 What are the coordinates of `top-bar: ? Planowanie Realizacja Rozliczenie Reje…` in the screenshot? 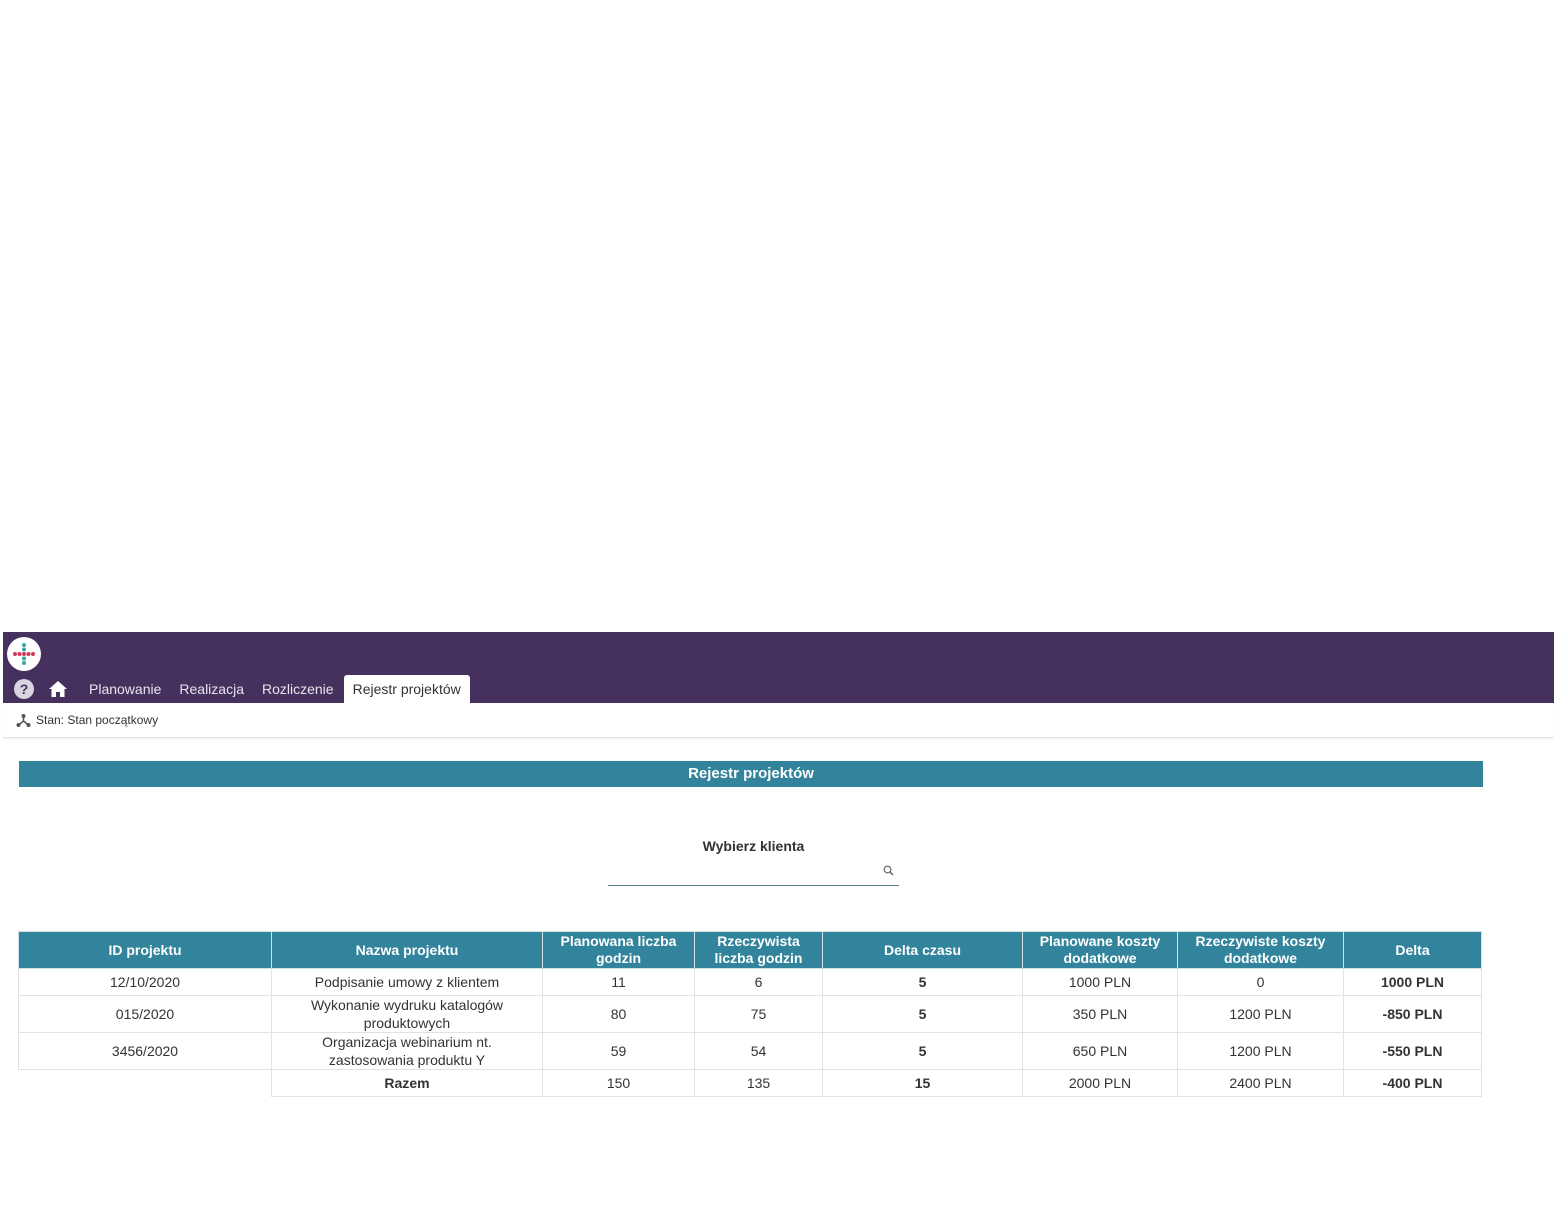 It's located at (778, 667).